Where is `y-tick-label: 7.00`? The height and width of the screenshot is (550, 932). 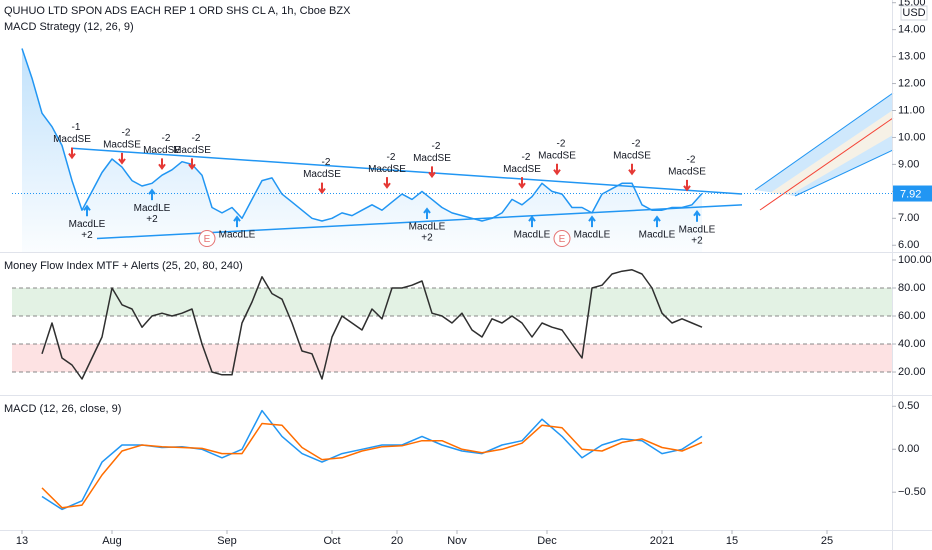
y-tick-label: 7.00 is located at coordinates (908, 218).